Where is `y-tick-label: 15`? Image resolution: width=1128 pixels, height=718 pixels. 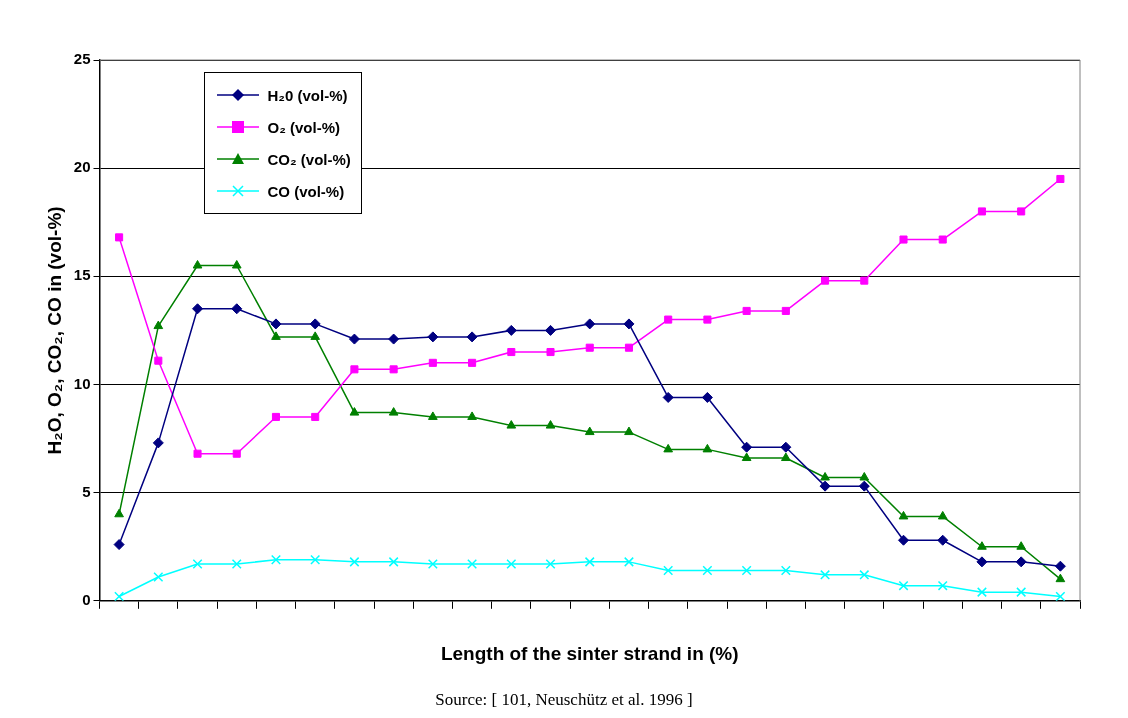 y-tick-label: 15 is located at coordinates (82, 275).